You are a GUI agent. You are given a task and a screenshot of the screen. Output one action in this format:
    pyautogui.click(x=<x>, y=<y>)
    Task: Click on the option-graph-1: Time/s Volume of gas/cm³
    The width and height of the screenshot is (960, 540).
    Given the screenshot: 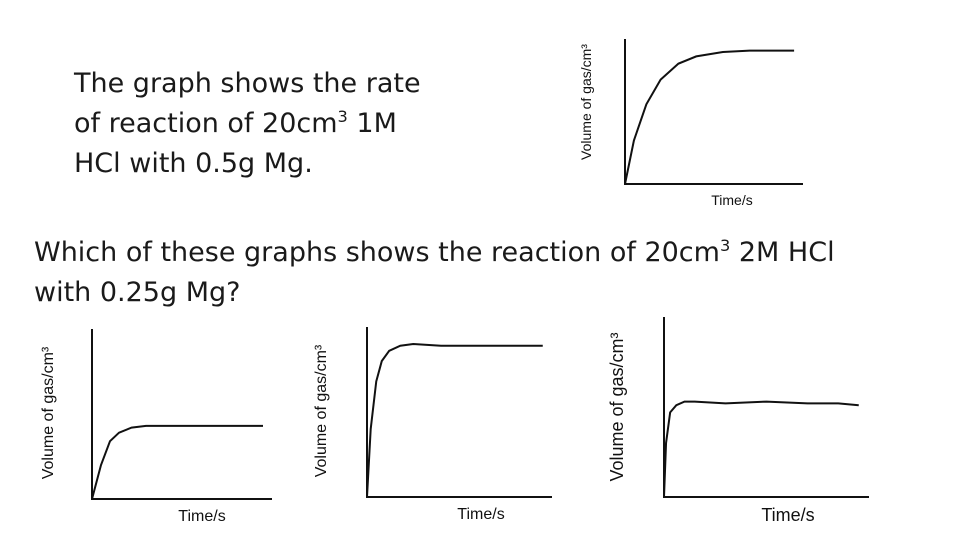 What is the action you would take?
    pyautogui.click(x=156, y=427)
    